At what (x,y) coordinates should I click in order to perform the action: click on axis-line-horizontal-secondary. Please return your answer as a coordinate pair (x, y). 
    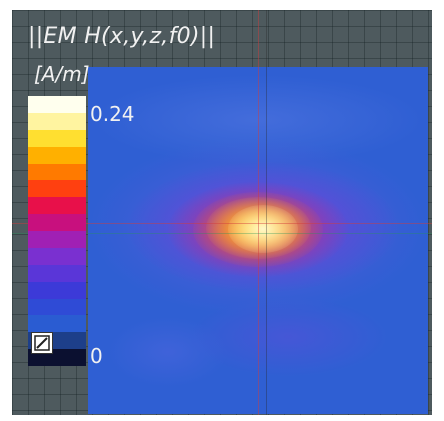
    Looking at the image, I should click on (222, 233).